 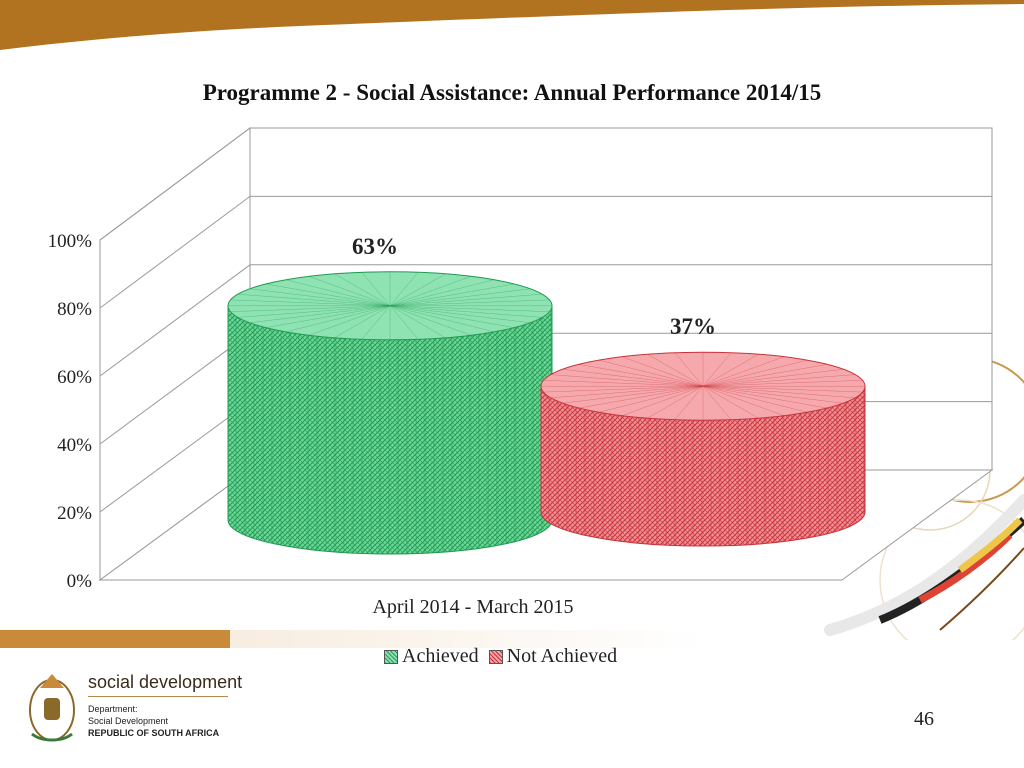 I want to click on y-tick-label: 0%, so click(x=80, y=581).